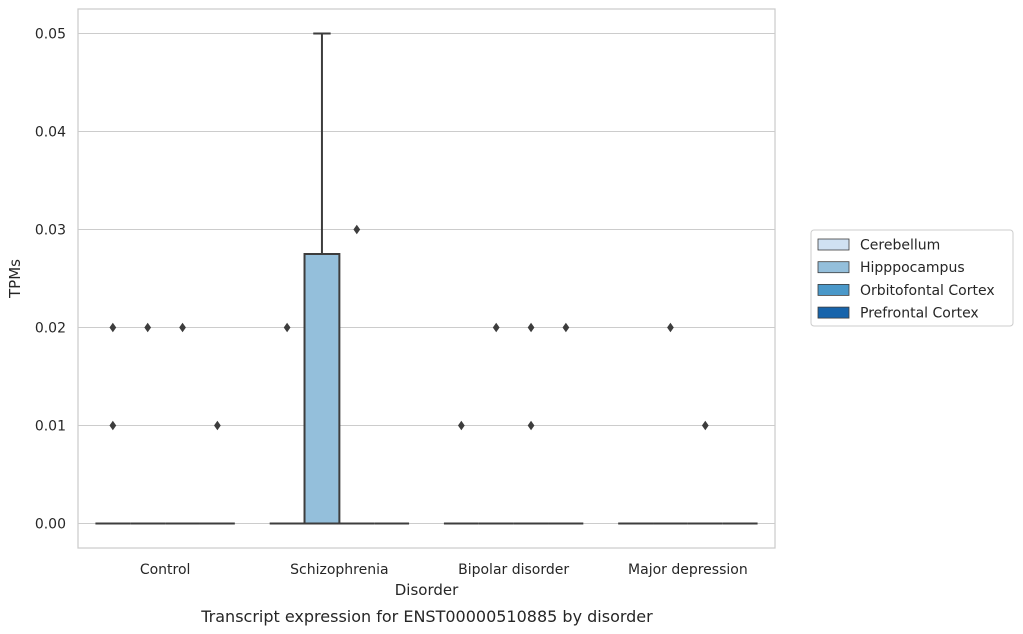 The image size is (1023, 634). I want to click on legend-label-hipppocampus: Hipppocampus, so click(912, 268).